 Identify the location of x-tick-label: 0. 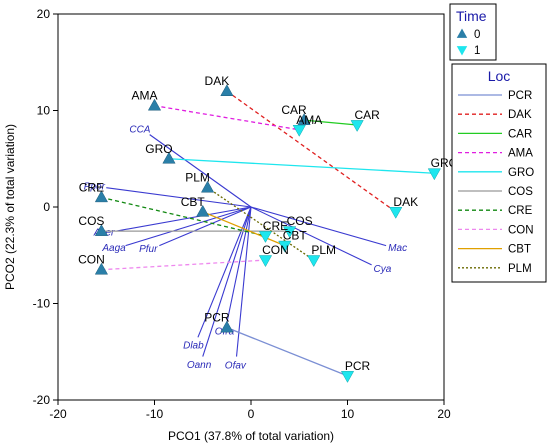
(251, 414).